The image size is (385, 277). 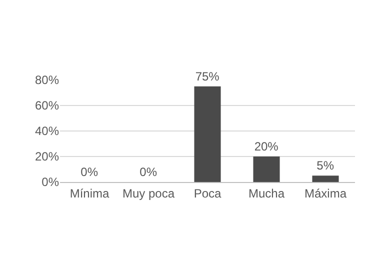 I want to click on y-tick-label: 0%, so click(x=51, y=182).